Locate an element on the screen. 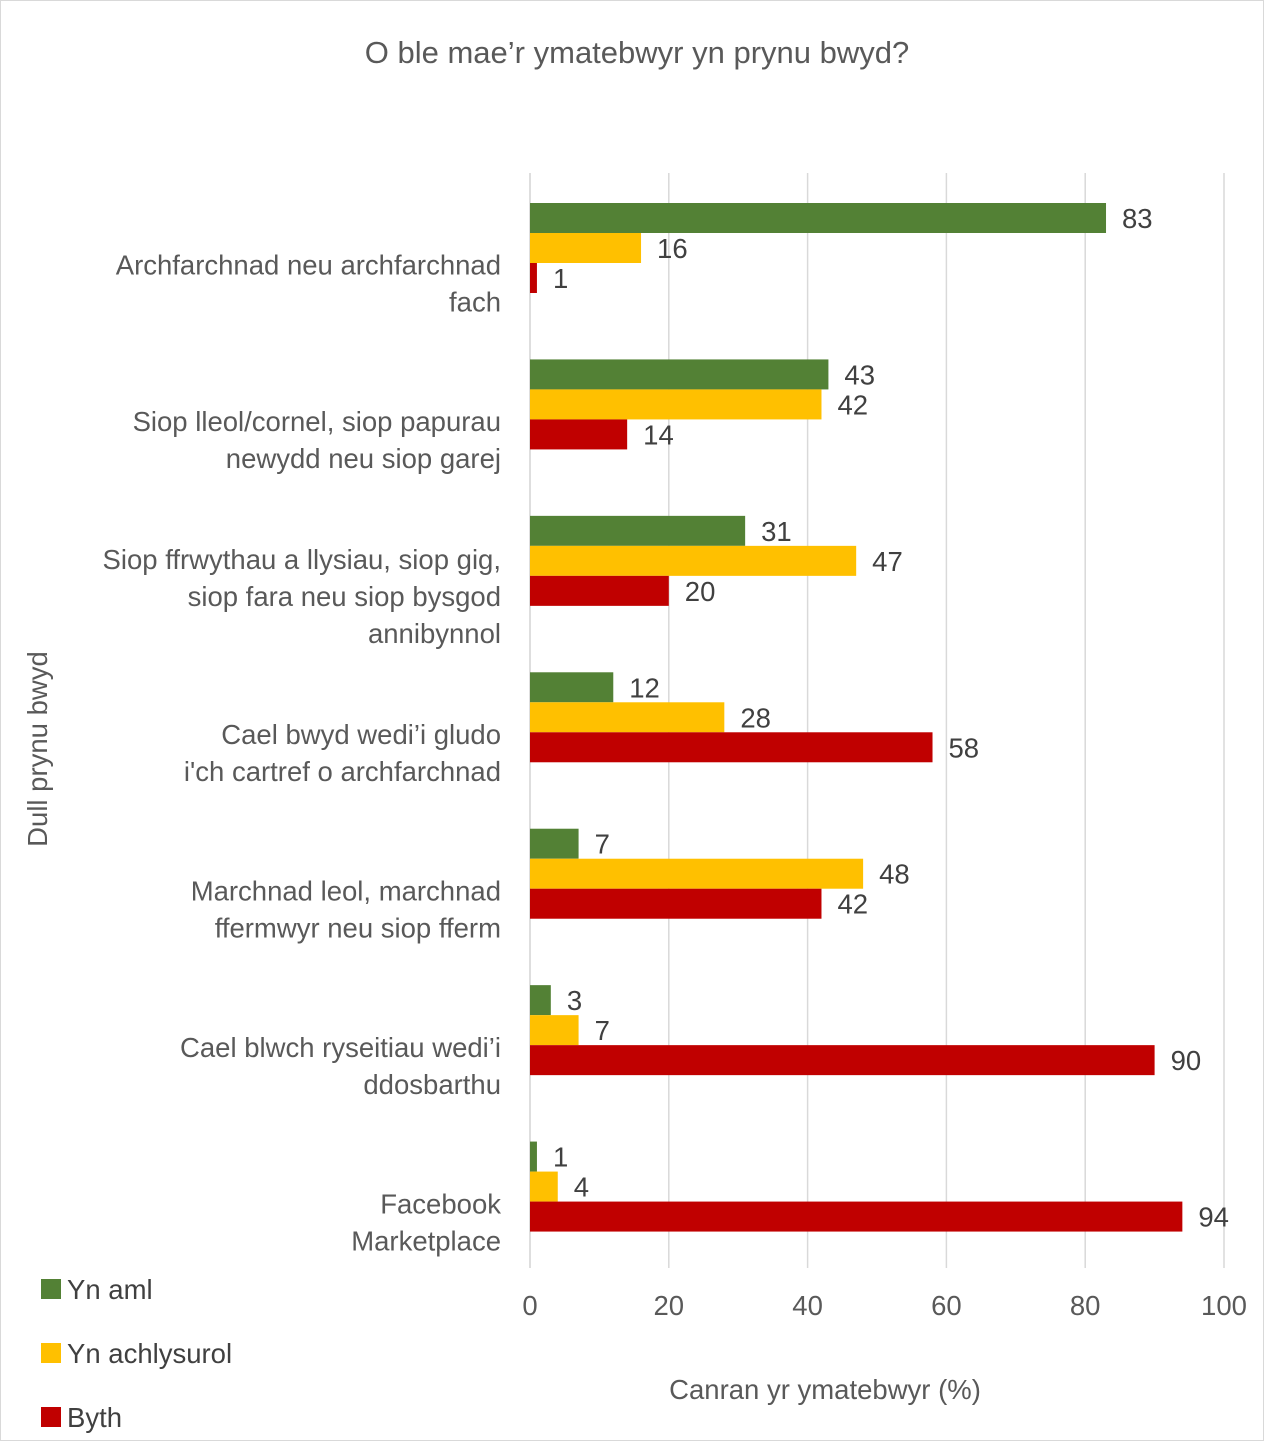 This screenshot has width=1266, height=1444. x-tick-label: 40 is located at coordinates (807, 1305).